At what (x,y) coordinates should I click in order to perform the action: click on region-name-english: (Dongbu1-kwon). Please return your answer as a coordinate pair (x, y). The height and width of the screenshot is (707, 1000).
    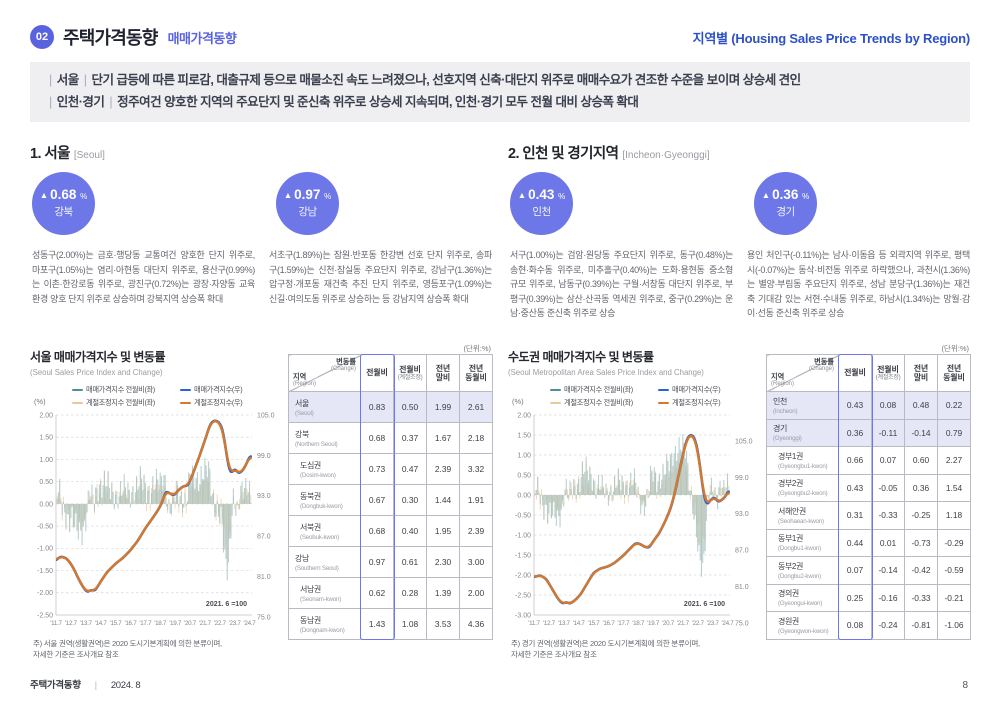
    Looking at the image, I should click on (799, 549).